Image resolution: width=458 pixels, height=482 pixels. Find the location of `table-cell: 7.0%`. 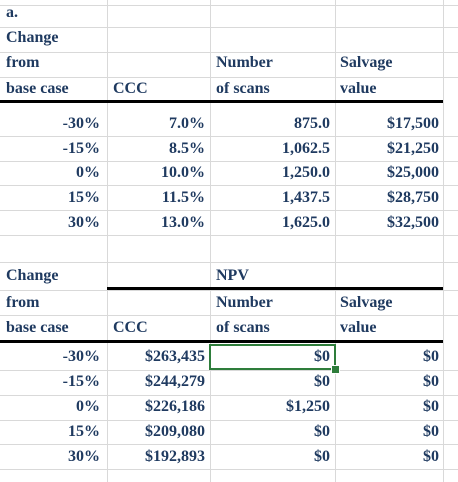

table-cell: 7.0% is located at coordinates (187, 123).